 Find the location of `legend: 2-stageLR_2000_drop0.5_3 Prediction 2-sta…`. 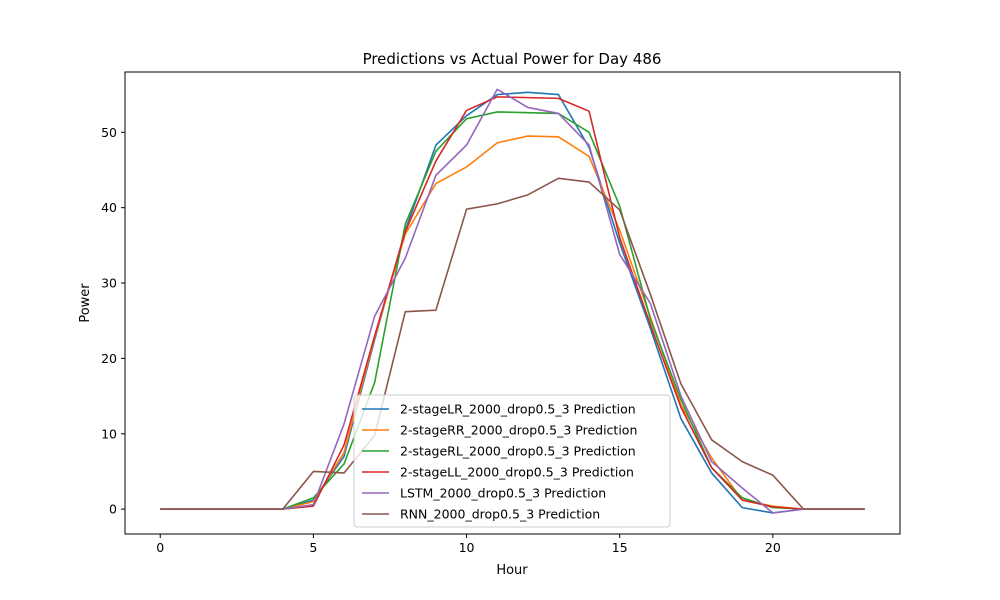

legend: 2-stageLR_2000_drop0.5_3 Prediction 2-sta… is located at coordinates (512, 461).